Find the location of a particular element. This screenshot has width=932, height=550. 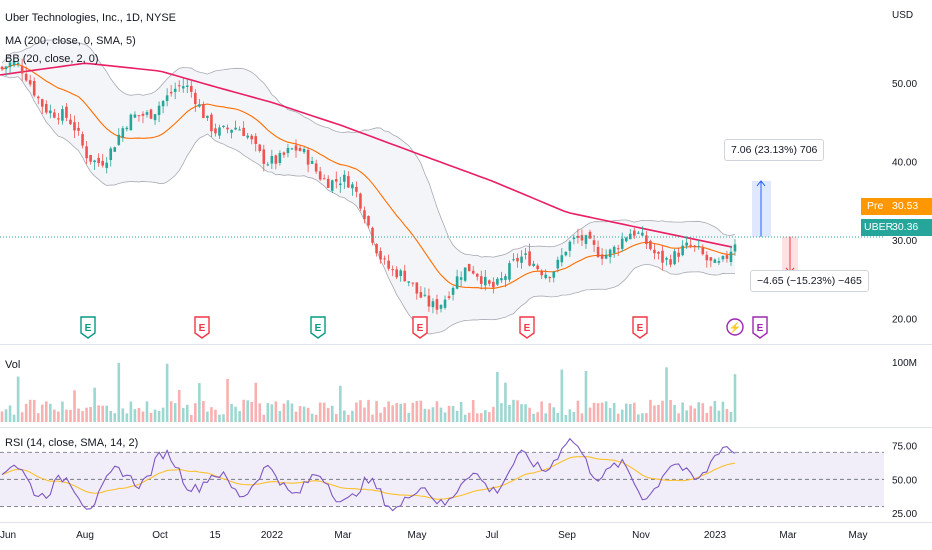

bb-legend: BB (20, close, 2, 0) is located at coordinates (52, 59).